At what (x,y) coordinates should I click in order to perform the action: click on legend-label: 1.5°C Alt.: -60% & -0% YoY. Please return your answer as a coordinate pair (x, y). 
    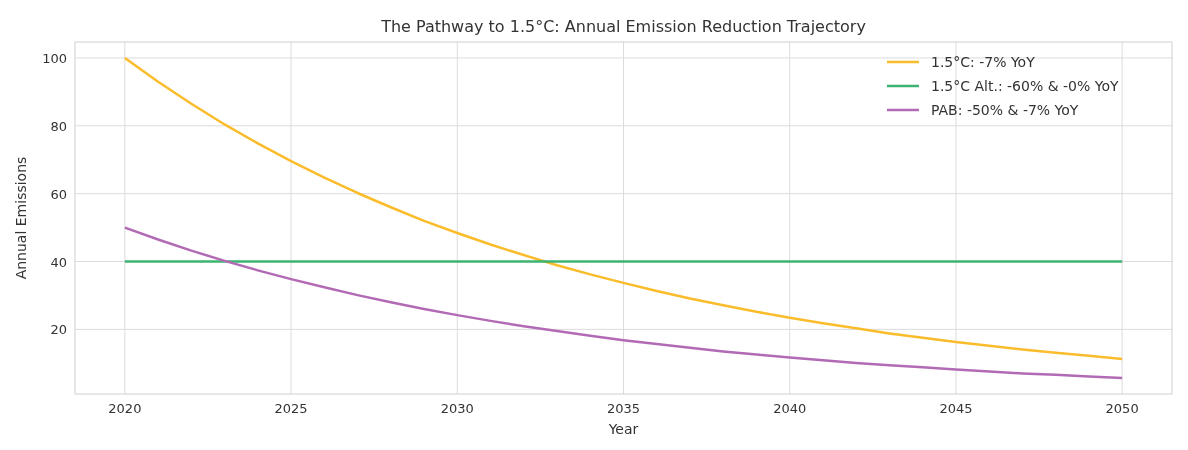
    Looking at the image, I should click on (1025, 86).